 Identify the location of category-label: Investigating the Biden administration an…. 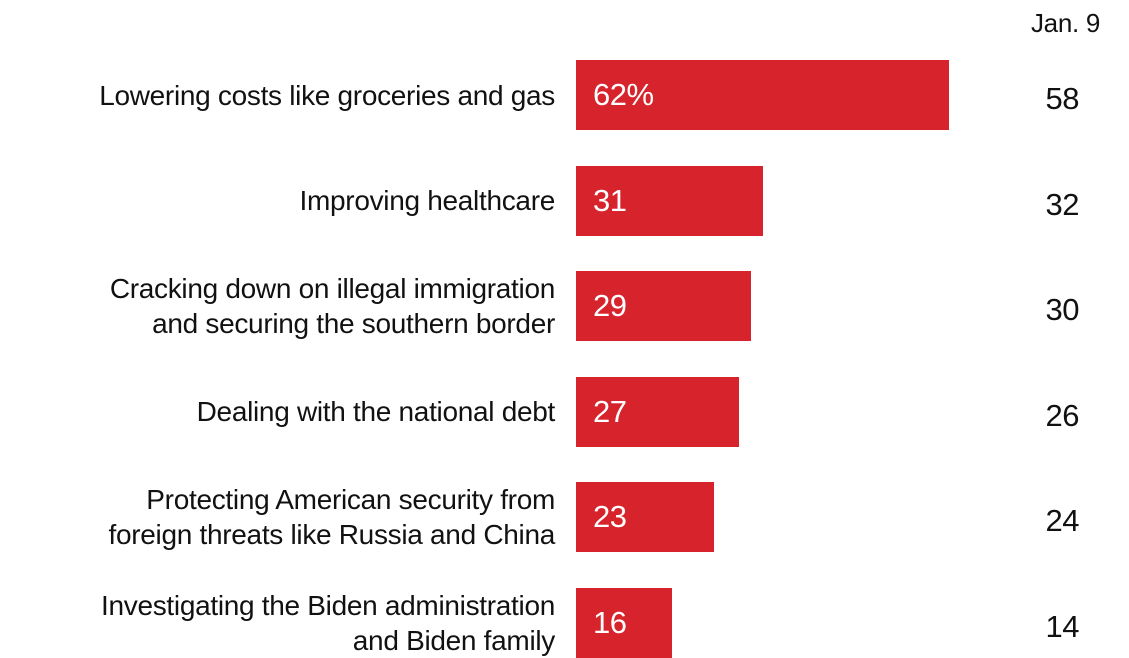
(328, 623).